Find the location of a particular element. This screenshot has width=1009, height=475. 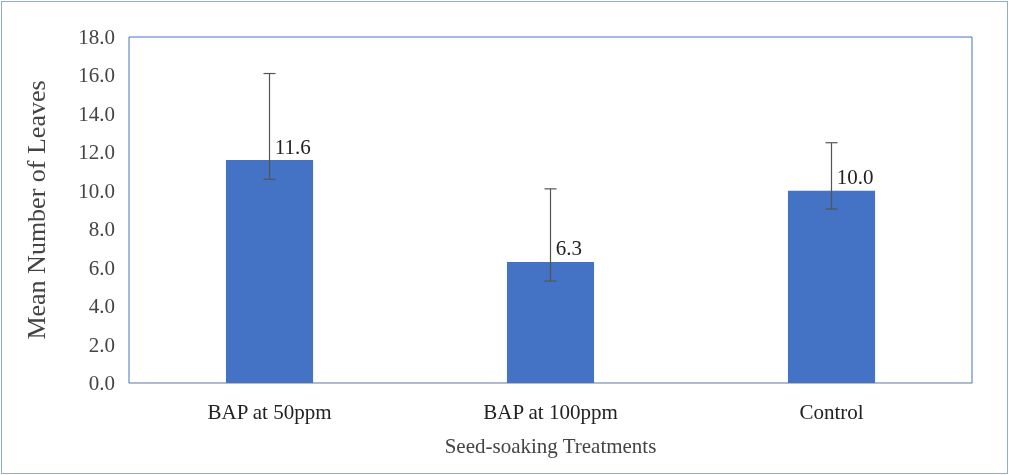

y-tick-label: 6.0 is located at coordinates (101, 267).